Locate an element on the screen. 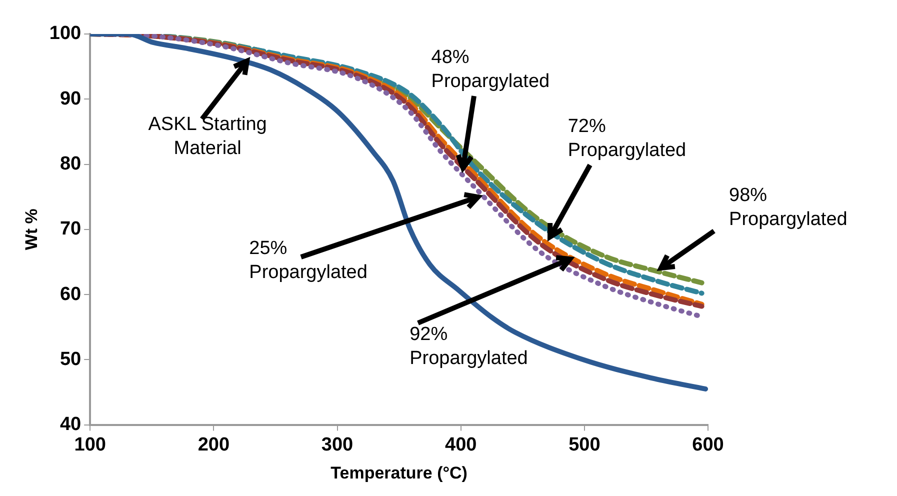 This screenshot has width=897, height=496. annotation: 48% Propargylated is located at coordinates (491, 70).